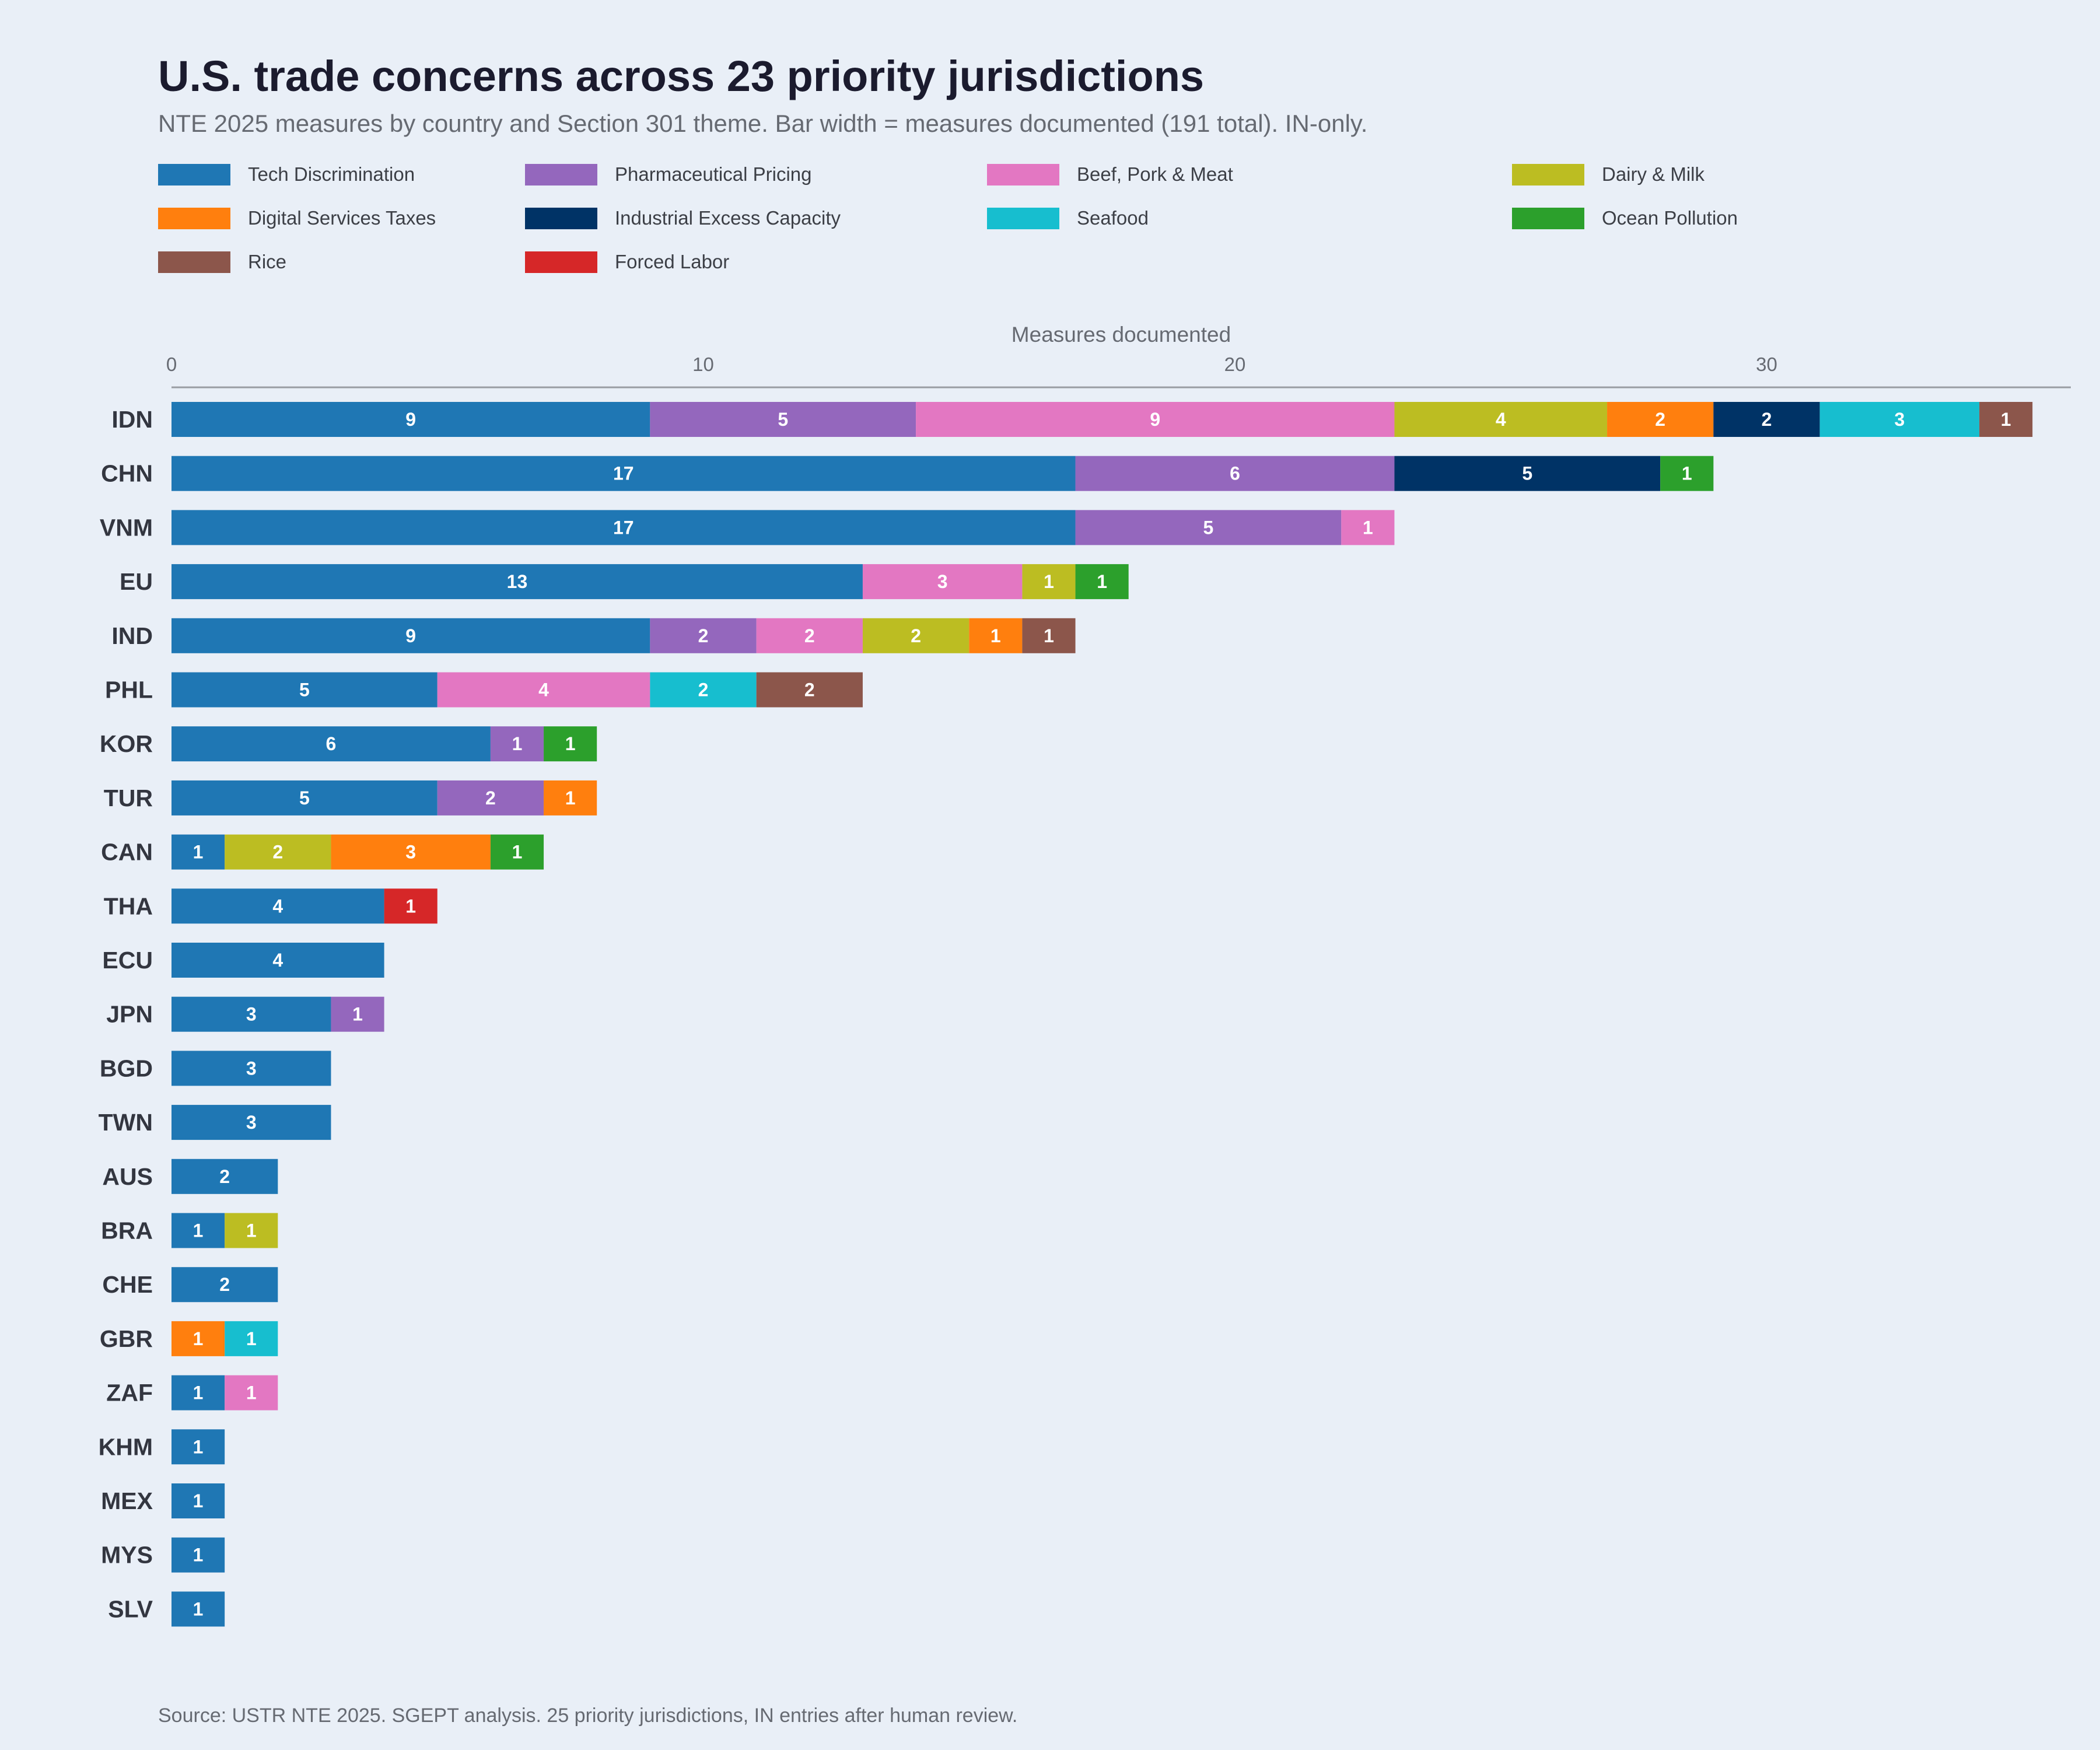 This screenshot has height=1750, width=2100. What do you see at coordinates (126, 1122) in the screenshot?
I see `category-label: TWN` at bounding box center [126, 1122].